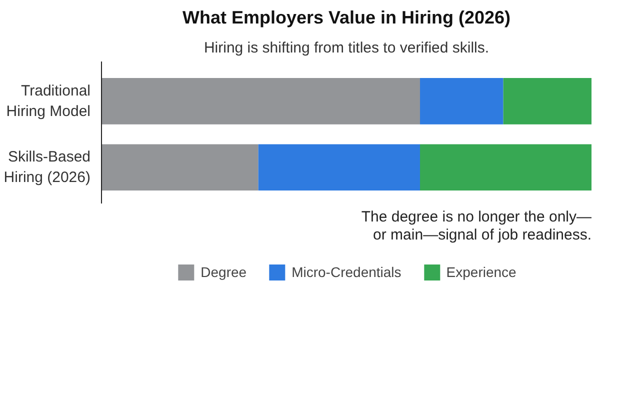 The height and width of the screenshot is (415, 620). I want to click on legend-label: Experience, so click(481, 272).